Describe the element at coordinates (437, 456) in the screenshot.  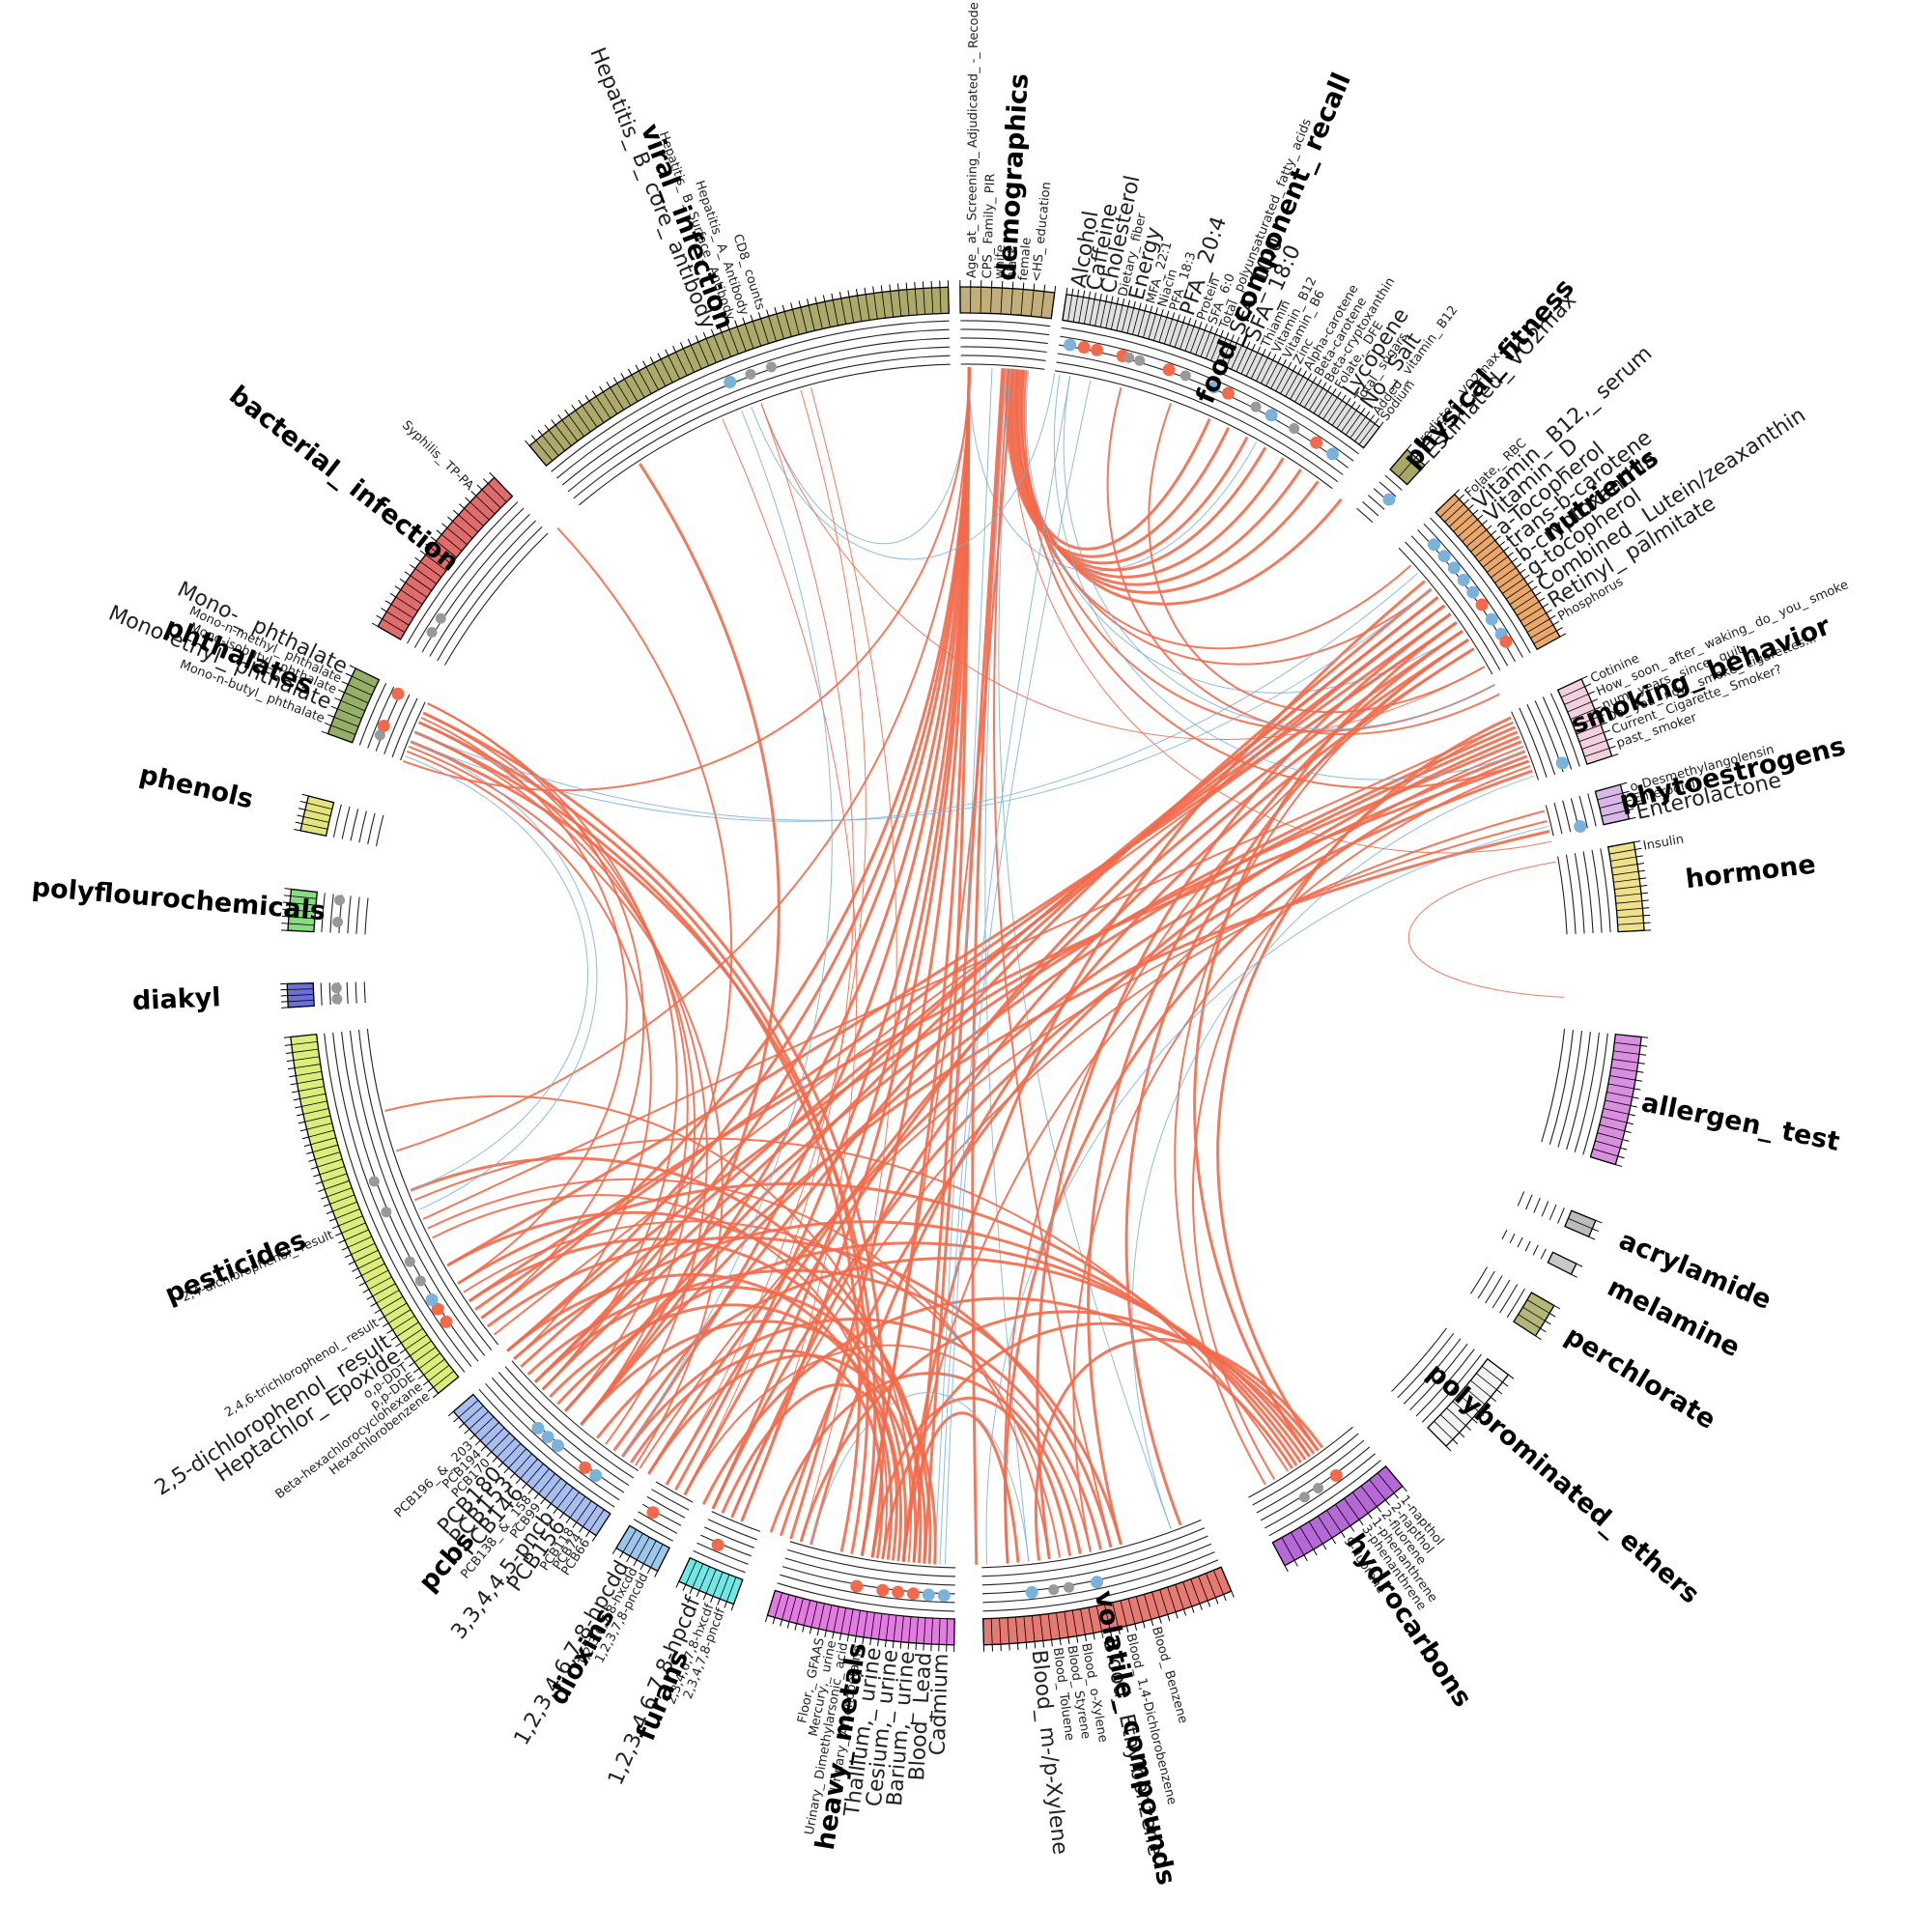
I see `variable-label: Syphilis_ TP-PA` at that location.